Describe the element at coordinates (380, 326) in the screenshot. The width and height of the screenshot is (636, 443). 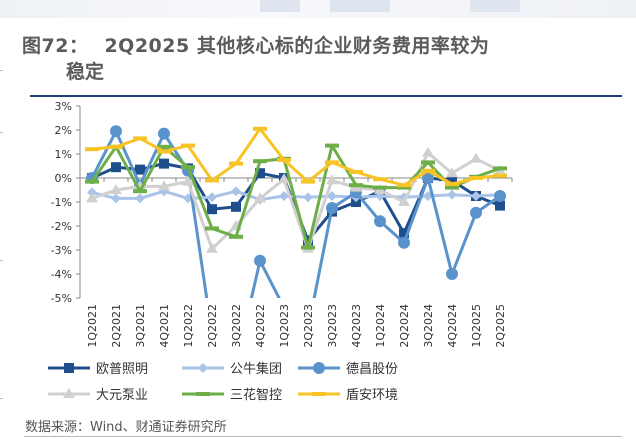
I see `x-tick-label: 1Q2024` at that location.